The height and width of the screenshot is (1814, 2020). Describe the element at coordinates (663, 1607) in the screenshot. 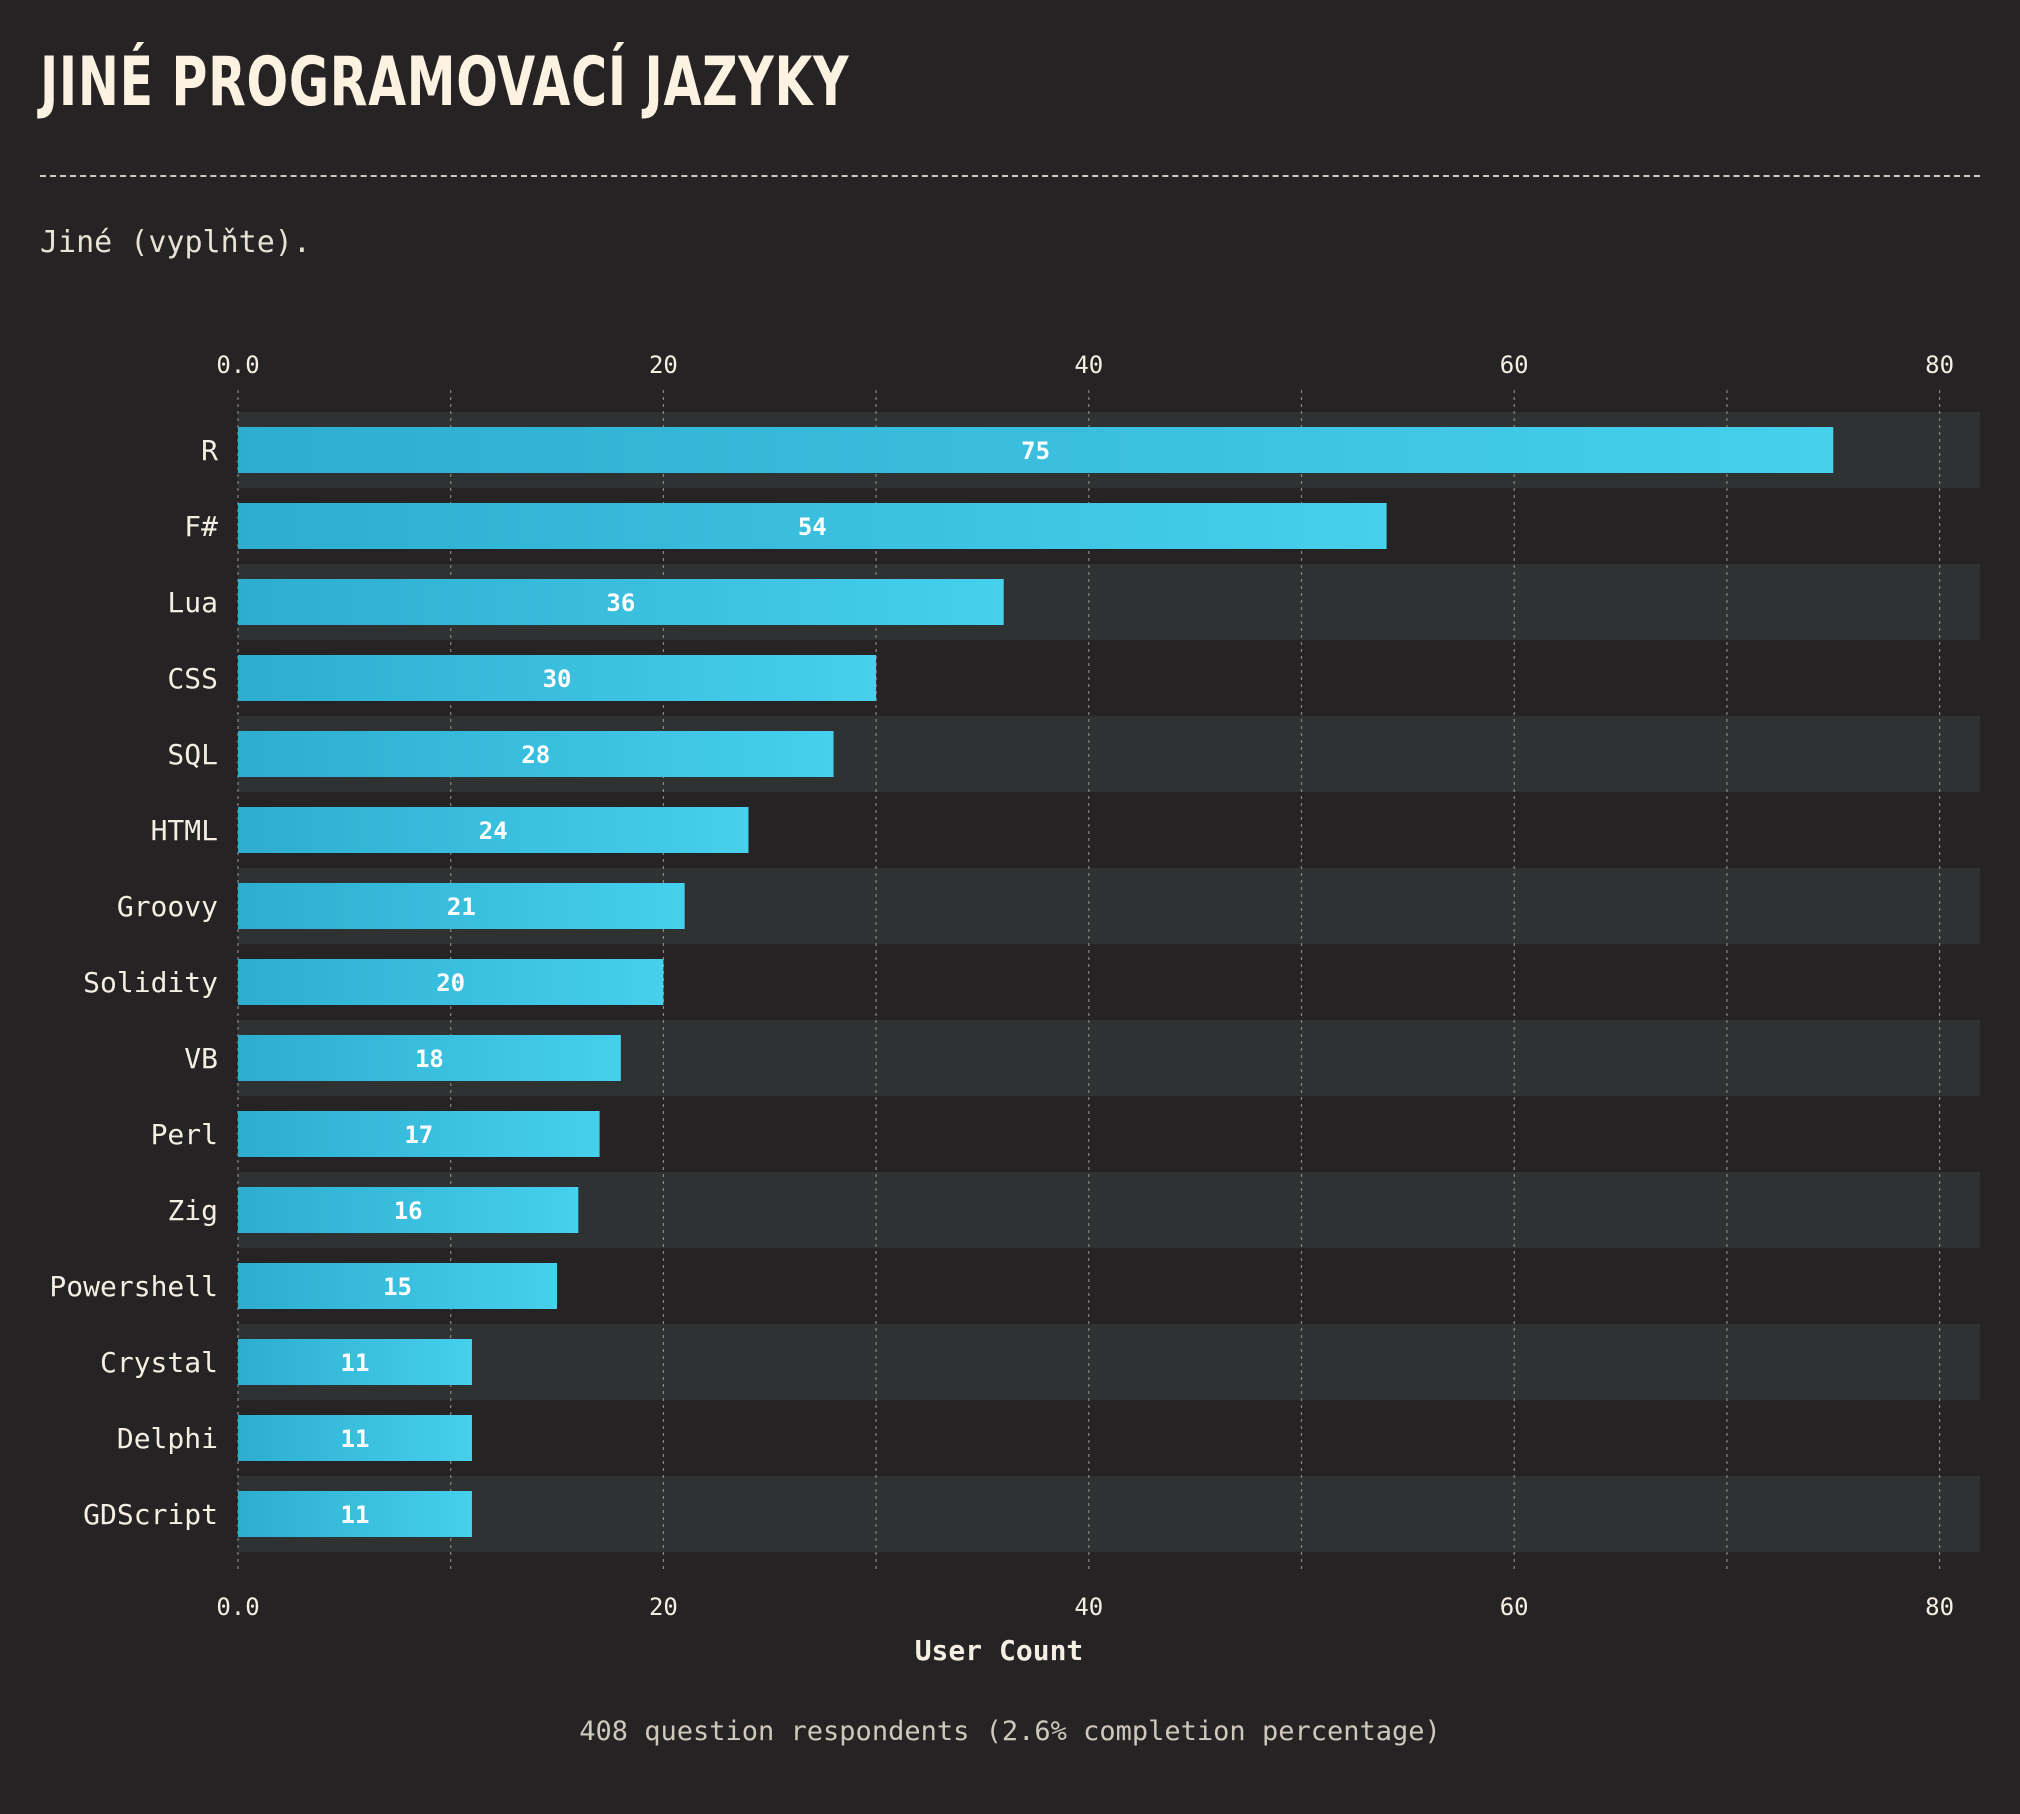

I see `bottom-tick-label: 20` at that location.